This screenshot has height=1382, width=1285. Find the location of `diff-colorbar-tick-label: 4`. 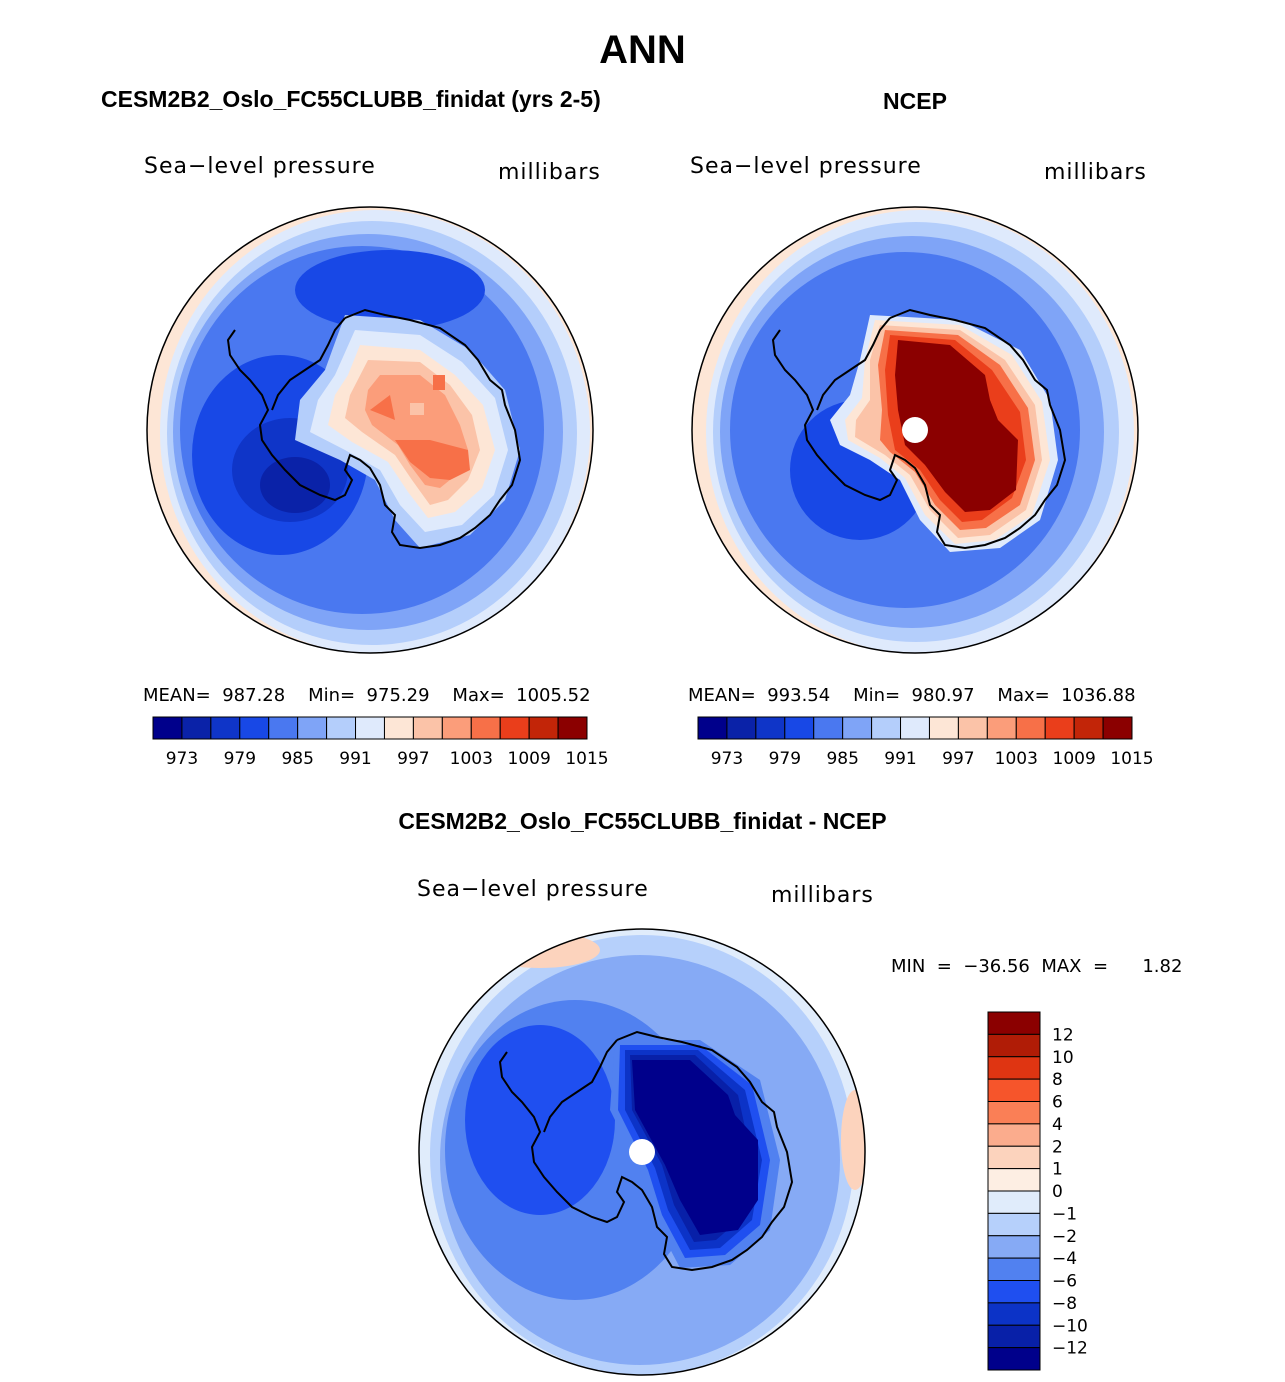

diff-colorbar-tick-label: 4 is located at coordinates (1057, 1125).